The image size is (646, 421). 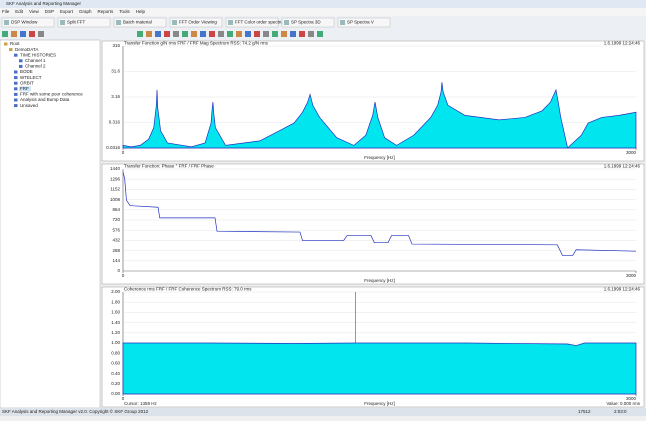 What do you see at coordinates (116, 260) in the screenshot?
I see `y-tick-label: 144` at bounding box center [116, 260].